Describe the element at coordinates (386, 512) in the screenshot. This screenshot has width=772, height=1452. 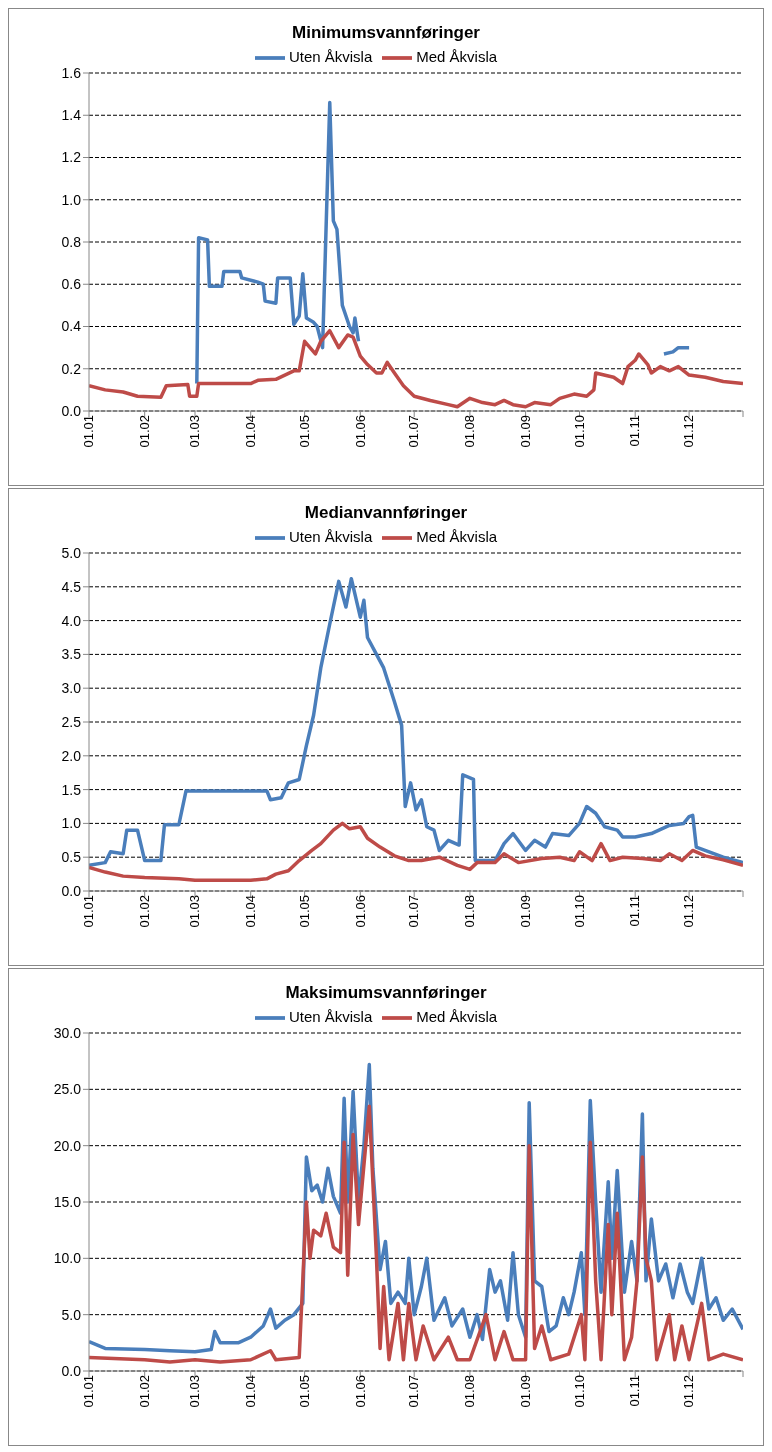
I see `chart-title: Medianvannføringer` at that location.